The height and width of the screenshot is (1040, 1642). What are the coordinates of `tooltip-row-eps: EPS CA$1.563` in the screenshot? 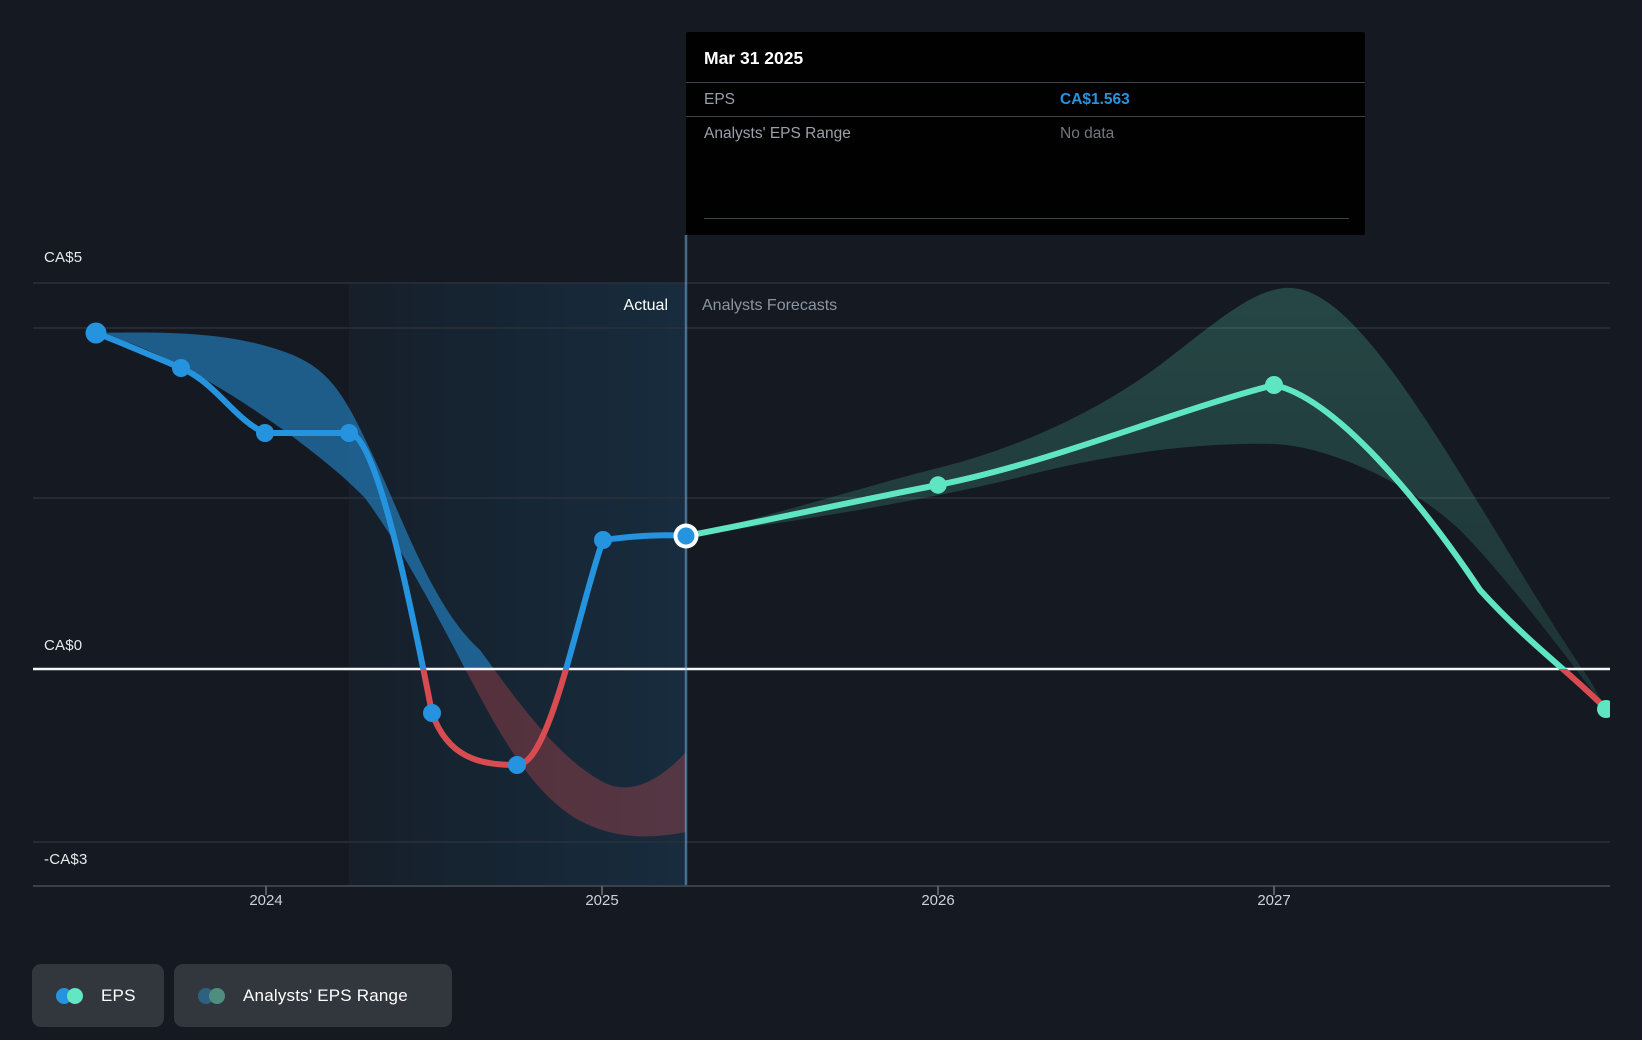 It's located at (1025, 100).